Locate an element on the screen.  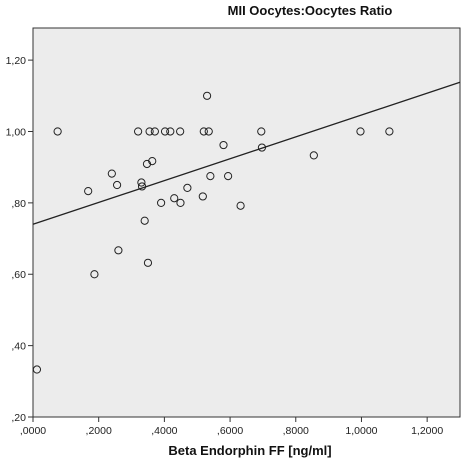
y-tick-label: ,60 is located at coordinates (18, 275).